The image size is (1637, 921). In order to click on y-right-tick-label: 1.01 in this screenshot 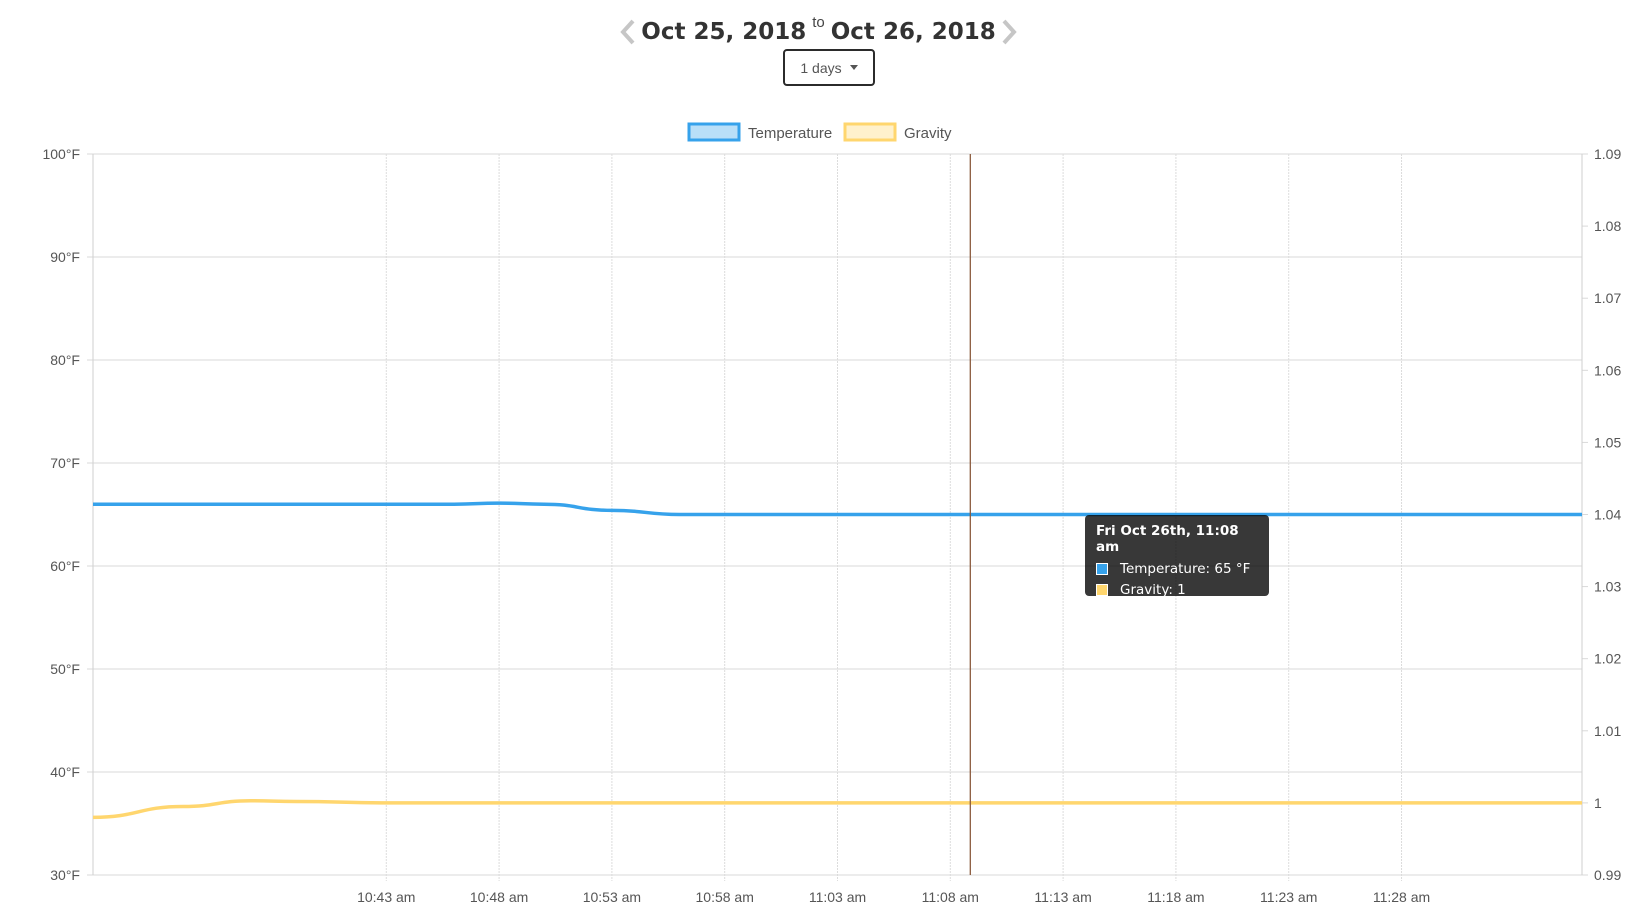, I will do `click(1607, 731)`.